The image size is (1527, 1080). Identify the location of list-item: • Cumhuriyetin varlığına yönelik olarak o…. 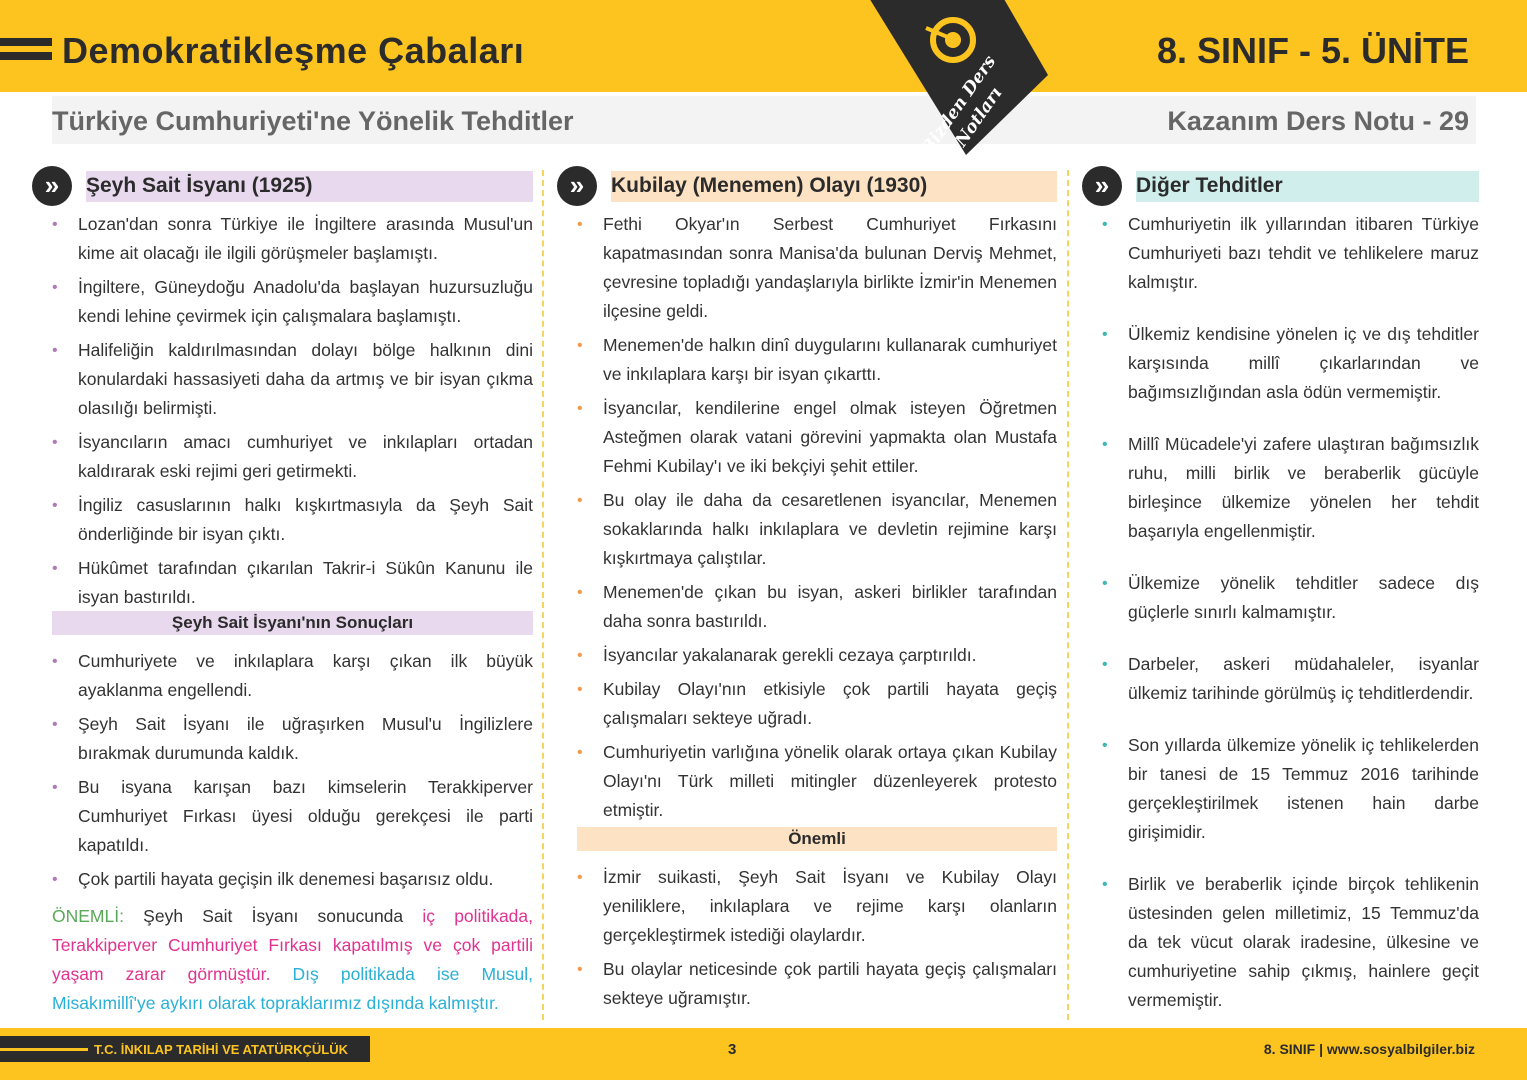
(817, 781).